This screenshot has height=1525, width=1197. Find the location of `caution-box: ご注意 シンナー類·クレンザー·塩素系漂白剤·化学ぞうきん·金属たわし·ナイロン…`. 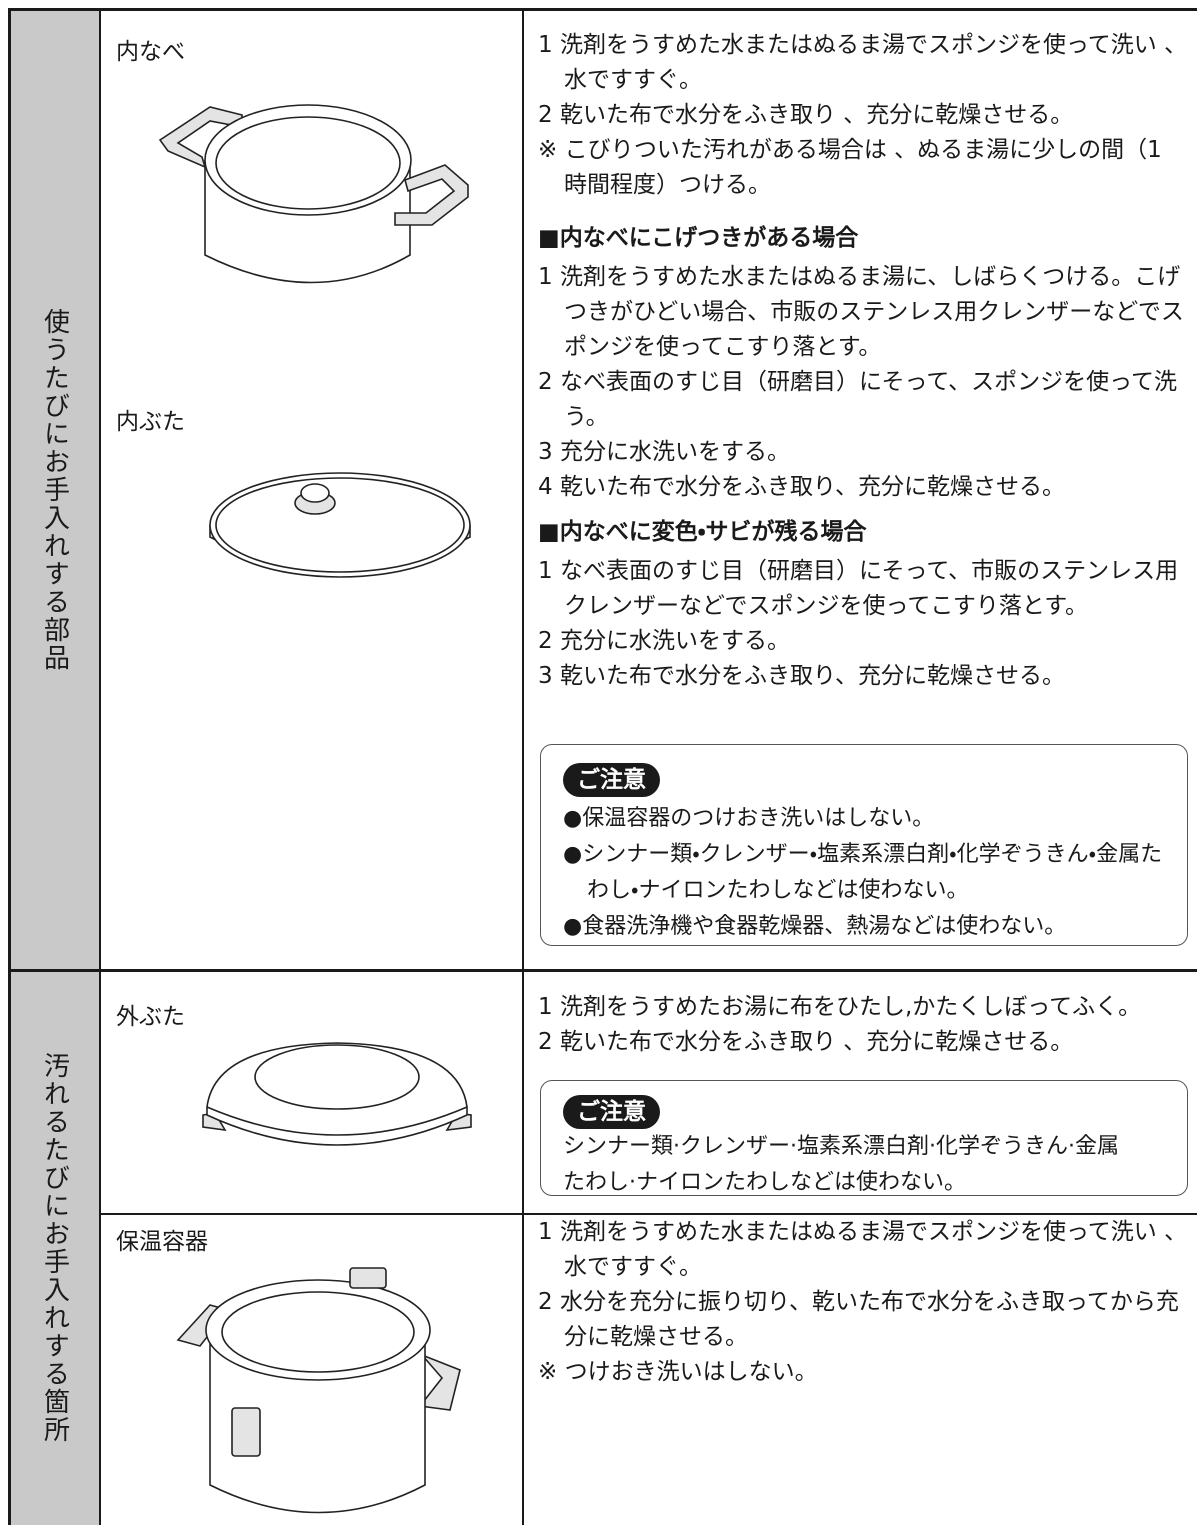

caution-box: ご注意 シンナー類·クレンザー·塩素系漂白剤·化学ぞうきん·金属たわし·ナイロン… is located at coordinates (864, 1138).